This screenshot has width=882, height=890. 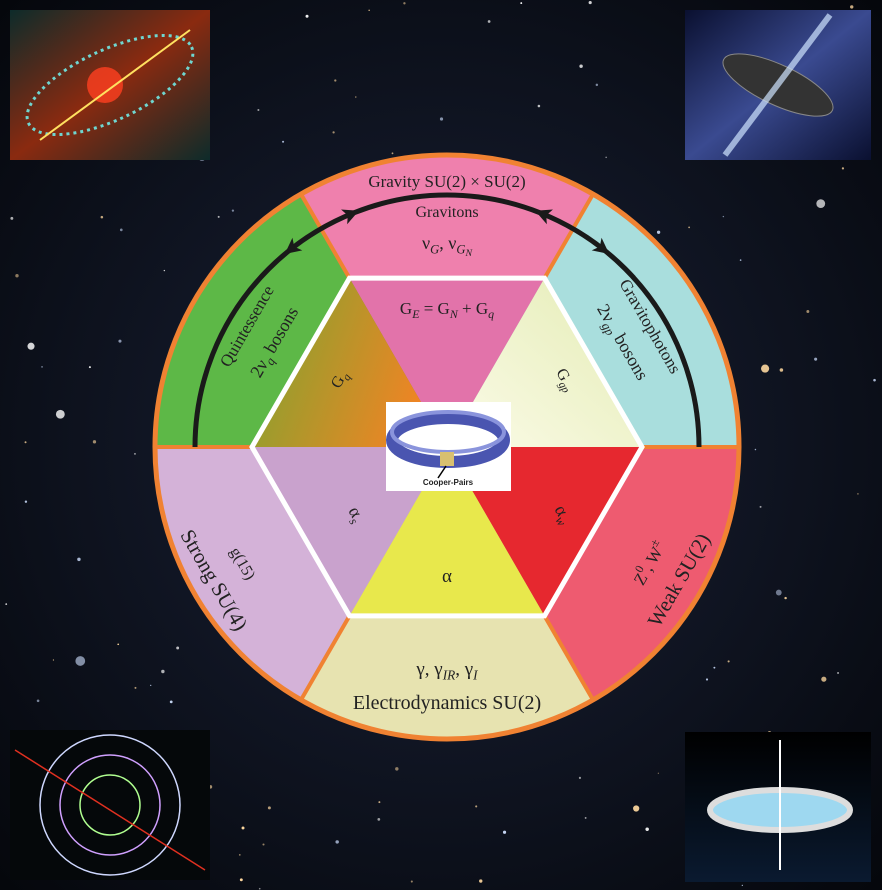 I want to click on label-part: Electrodynamics SU(2), so click(x=447, y=703).